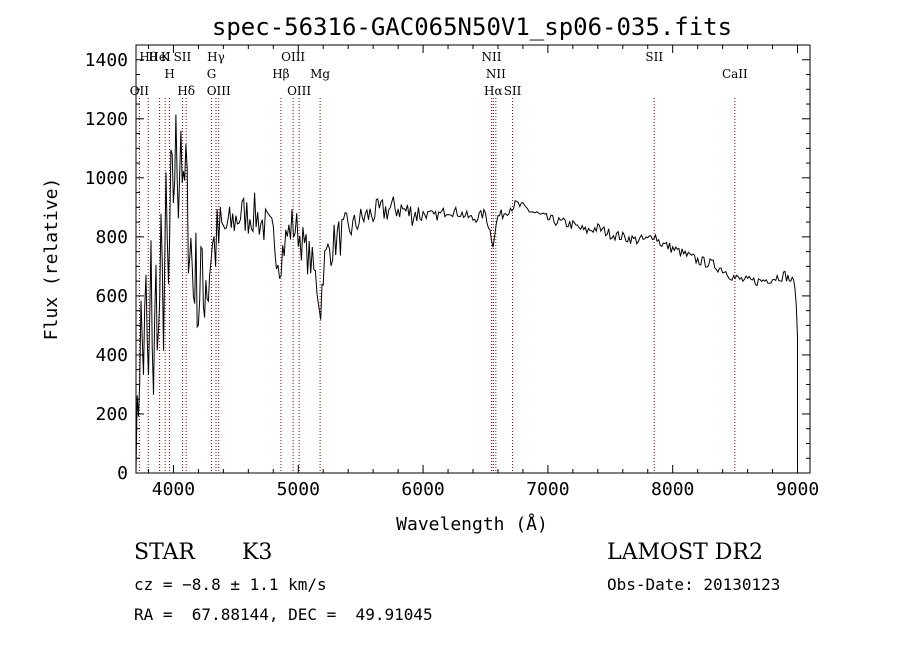 The height and width of the screenshot is (649, 900). What do you see at coordinates (111, 355) in the screenshot?
I see `y-tick-label: 400` at bounding box center [111, 355].